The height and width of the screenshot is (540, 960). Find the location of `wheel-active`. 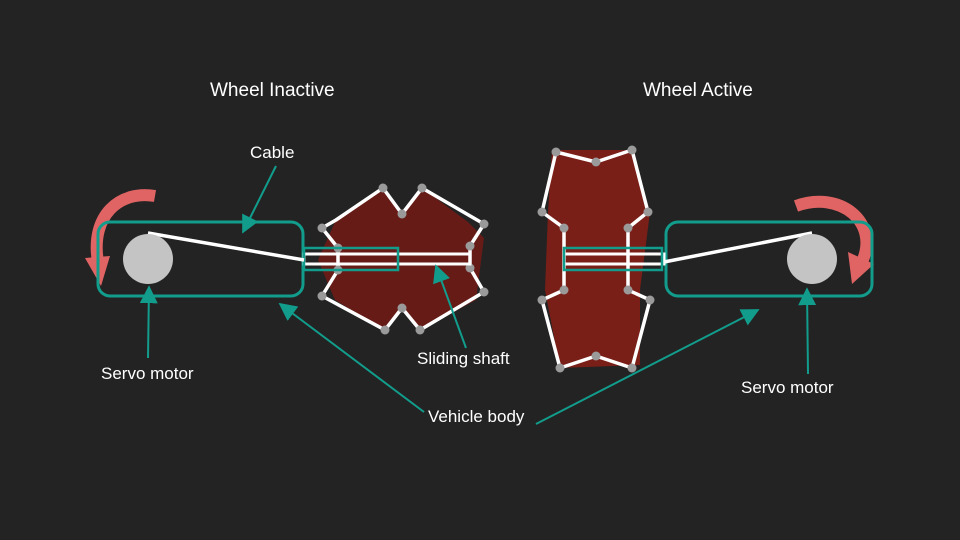

wheel-active is located at coordinates (596, 259).